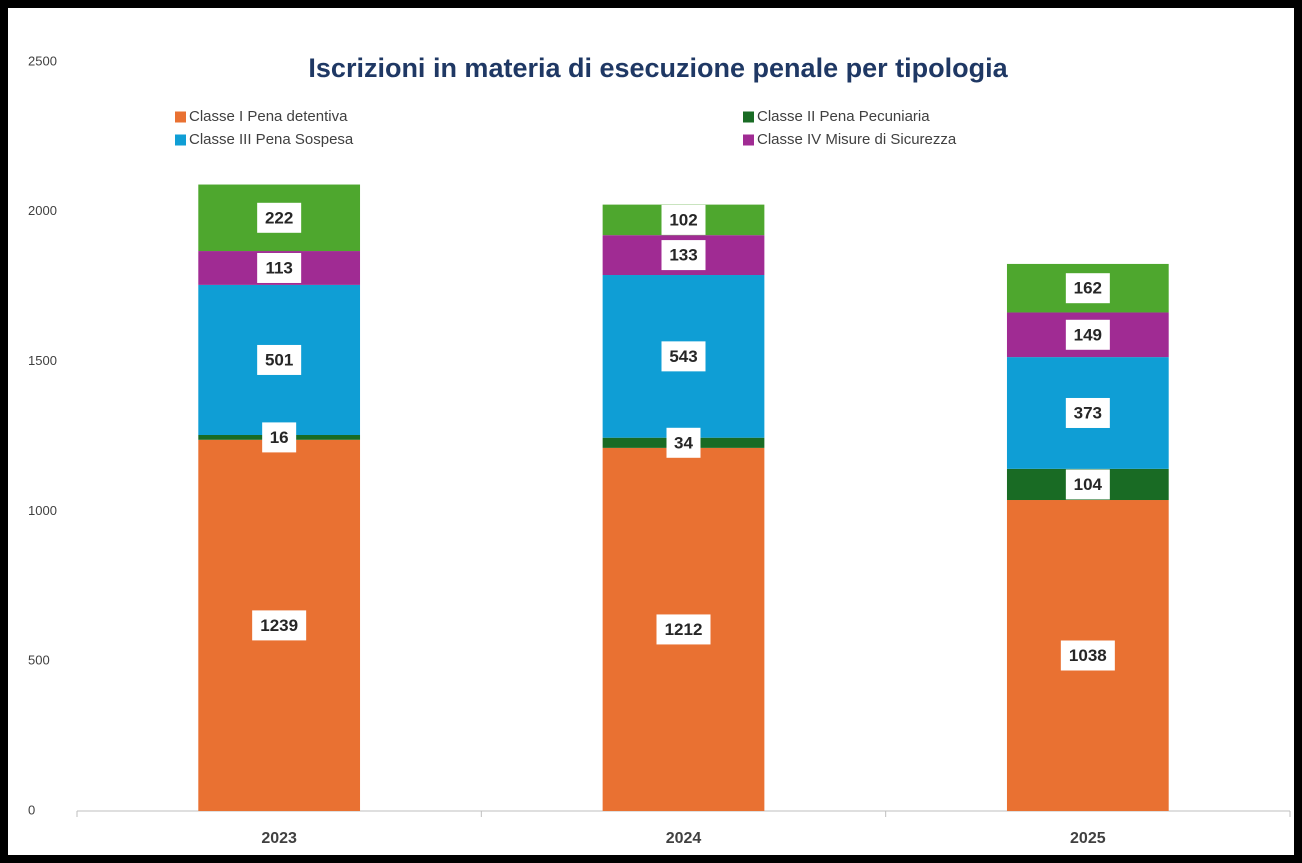  I want to click on value-label: 16, so click(279, 437).